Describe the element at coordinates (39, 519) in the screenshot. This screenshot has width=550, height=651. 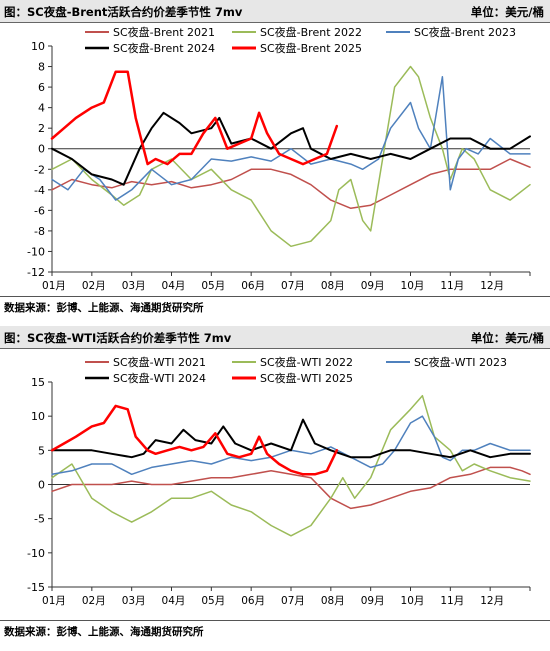
I see `y-tick-label: -5` at that location.